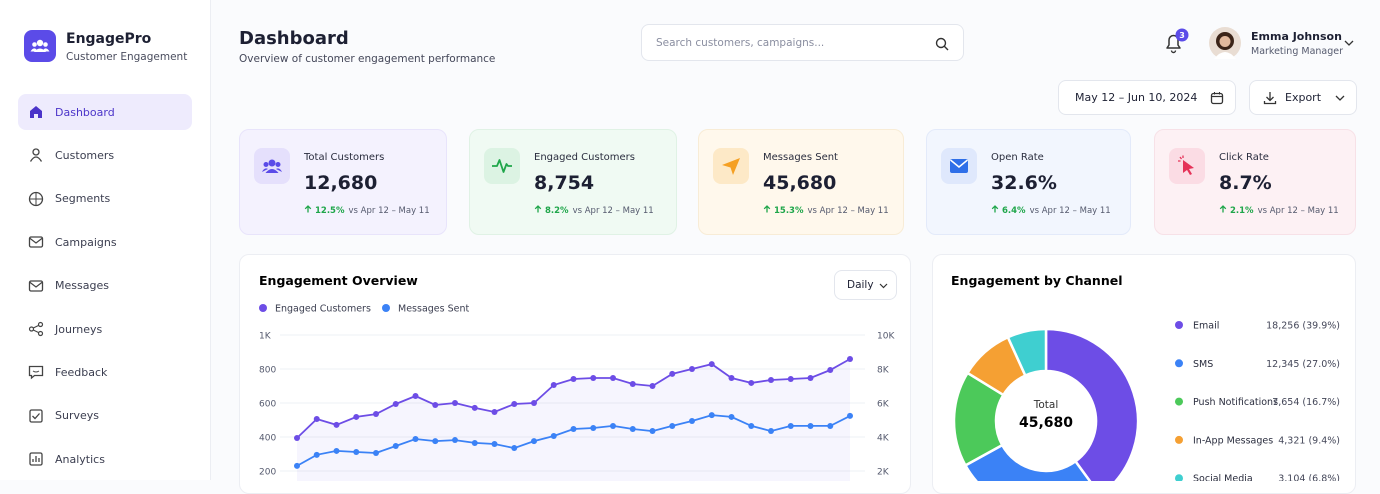  I want to click on export-button: Export, so click(1303, 97).